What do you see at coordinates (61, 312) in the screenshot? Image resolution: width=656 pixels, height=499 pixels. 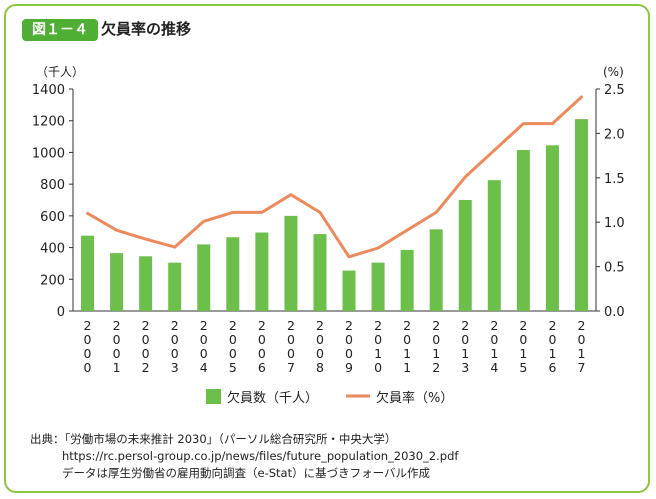 I see `left-axis-tick-label: 0` at bounding box center [61, 312].